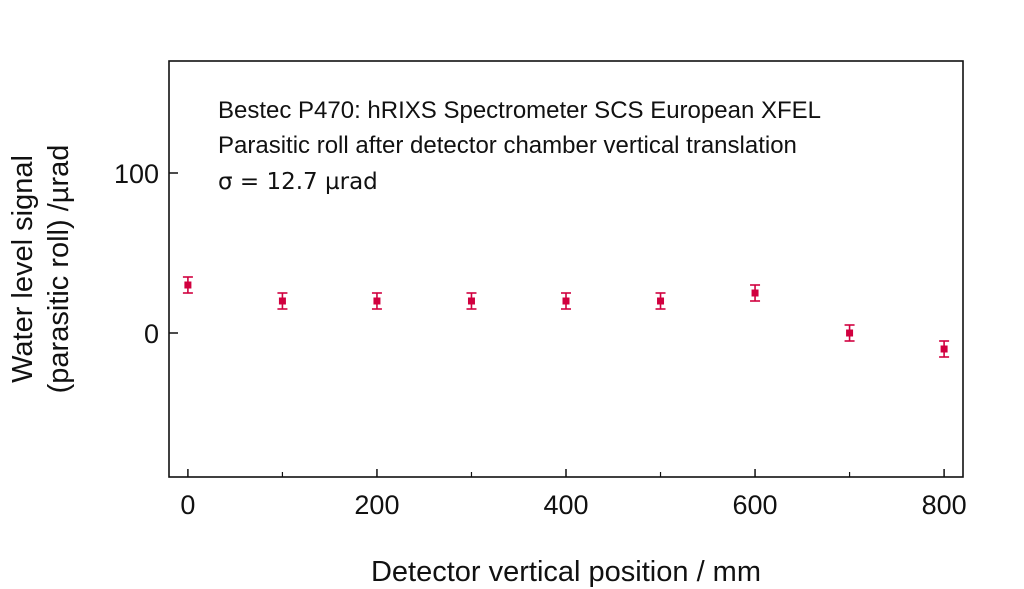  I want to click on annotation-sigma: σ = 12.7 µrad, so click(298, 182).